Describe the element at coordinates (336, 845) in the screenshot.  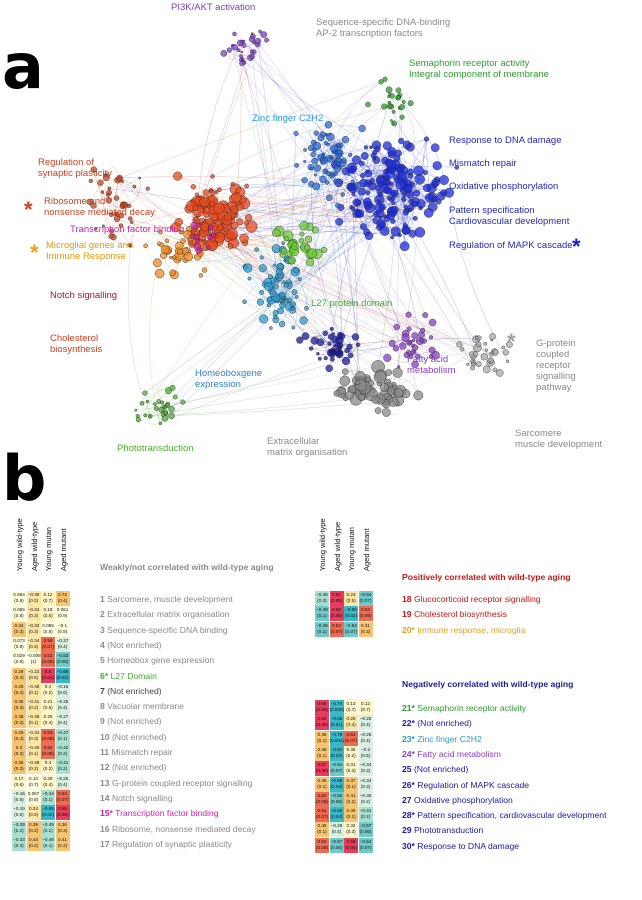
I see `heatmap-cell: −0.57 (0.05)` at that location.